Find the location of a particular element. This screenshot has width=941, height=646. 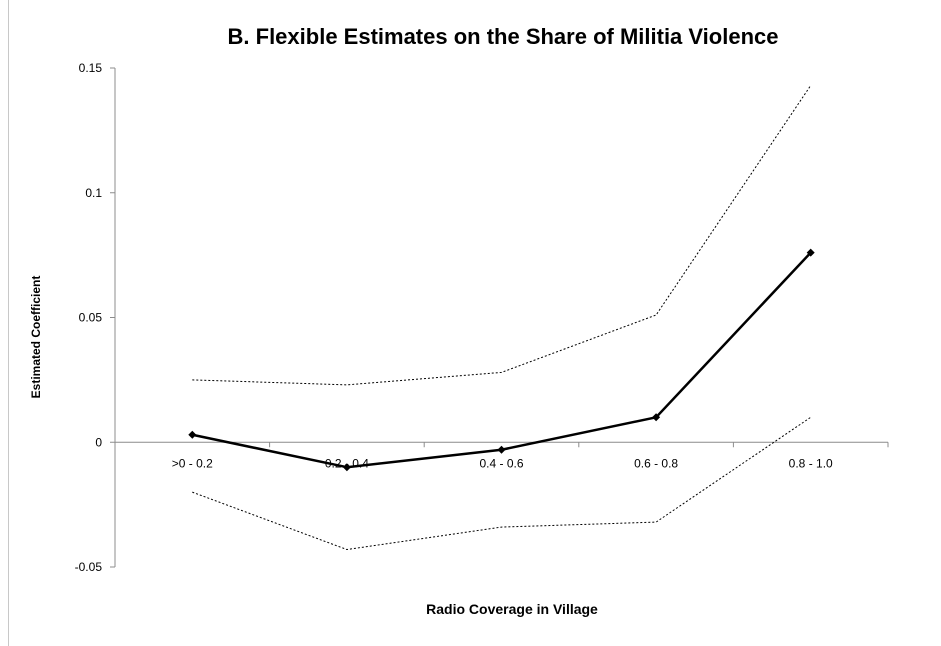

x-tick-label: 0.4 - 0.6 is located at coordinates (501, 463).